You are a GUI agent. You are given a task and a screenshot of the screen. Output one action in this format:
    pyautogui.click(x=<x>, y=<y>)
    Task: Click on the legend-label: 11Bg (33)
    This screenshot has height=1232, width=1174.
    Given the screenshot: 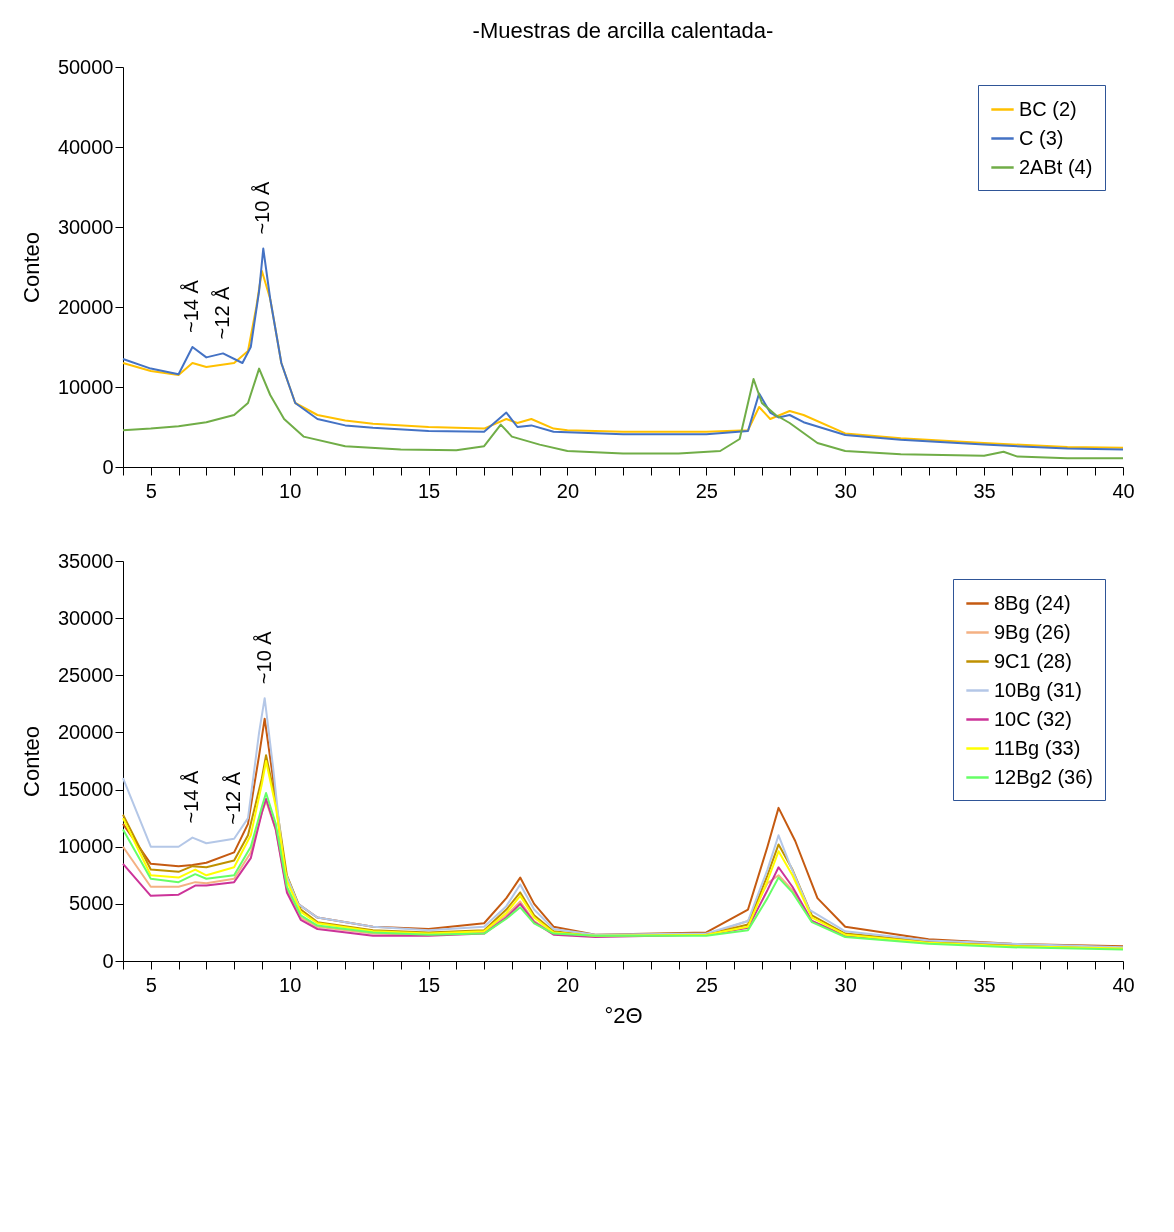 What is the action you would take?
    pyautogui.click(x=1037, y=747)
    